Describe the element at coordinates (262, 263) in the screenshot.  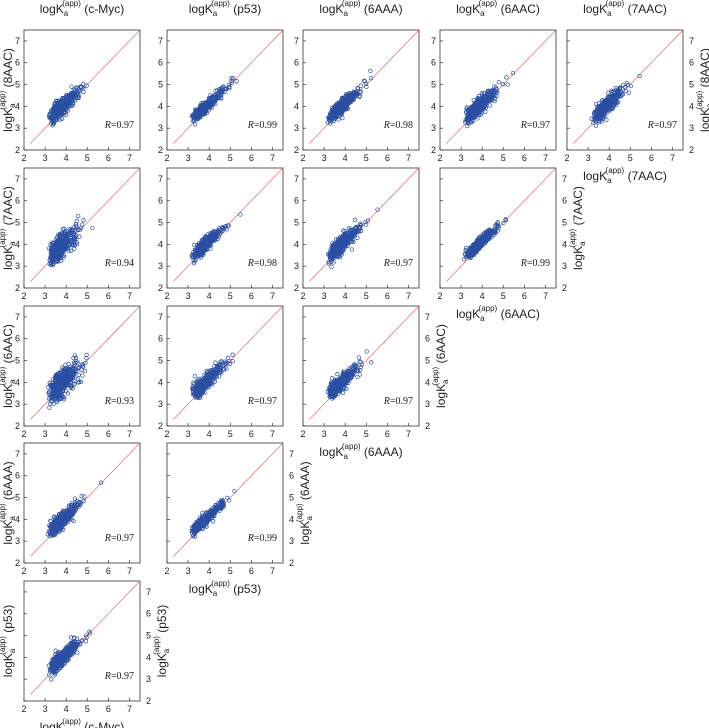
I see `r-value-label: R=0.98` at that location.